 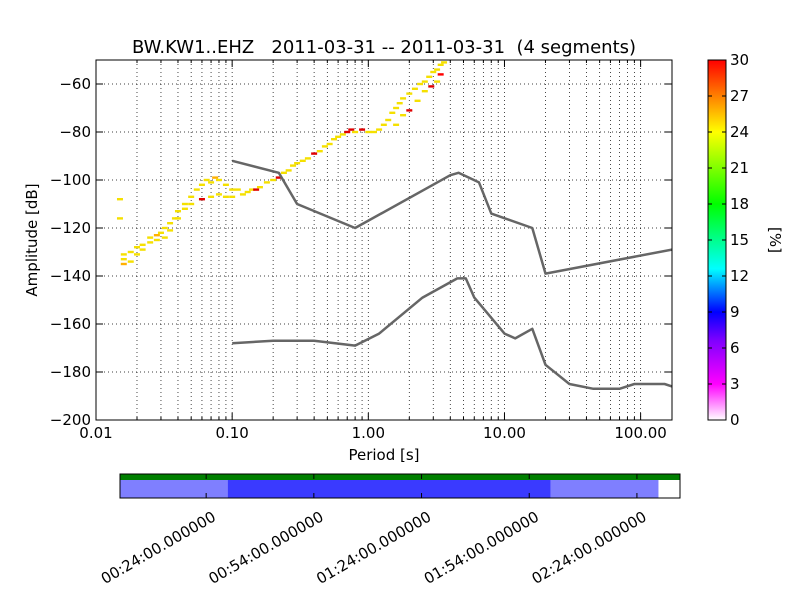 What do you see at coordinates (266, 548) in the screenshot?
I see `timeline-tick-label: 00:54:00.000000` at bounding box center [266, 548].